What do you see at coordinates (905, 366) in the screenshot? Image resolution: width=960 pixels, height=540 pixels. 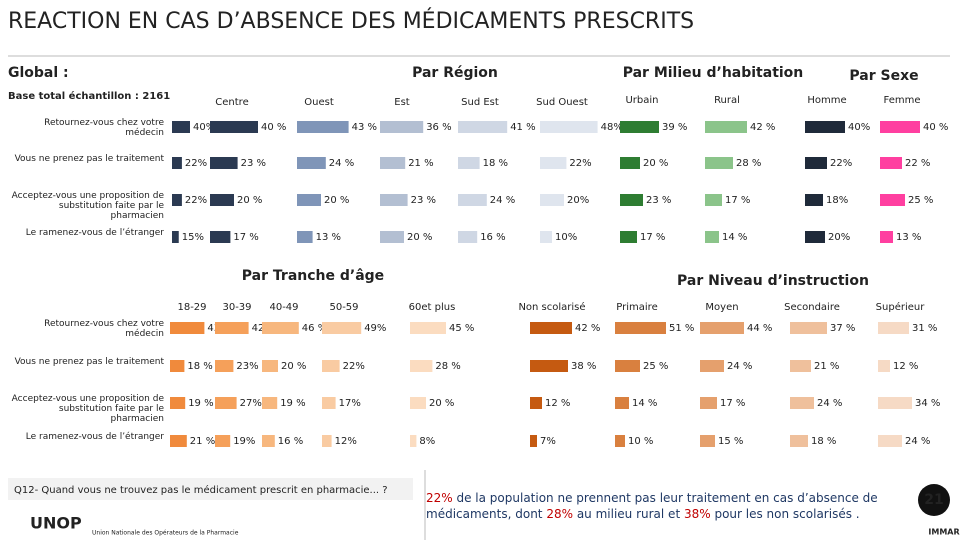 I see `value-label: 12 %` at bounding box center [905, 366].